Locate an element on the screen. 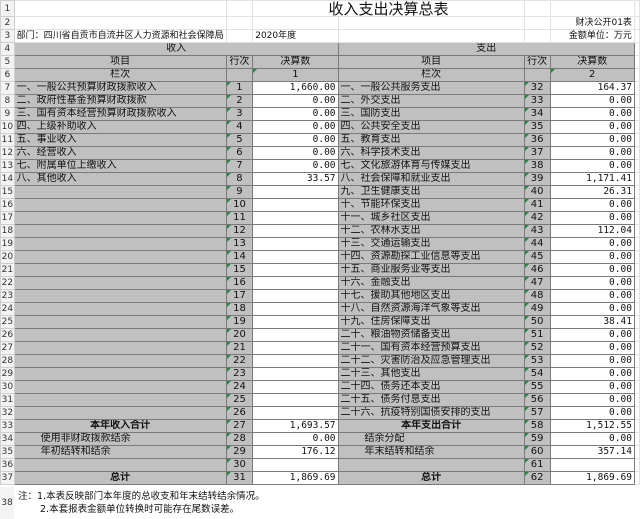 The width and height of the screenshot is (640, 519). income-item-cell: 三、国有资本经营预算财政拨款收入 is located at coordinates (120, 114).